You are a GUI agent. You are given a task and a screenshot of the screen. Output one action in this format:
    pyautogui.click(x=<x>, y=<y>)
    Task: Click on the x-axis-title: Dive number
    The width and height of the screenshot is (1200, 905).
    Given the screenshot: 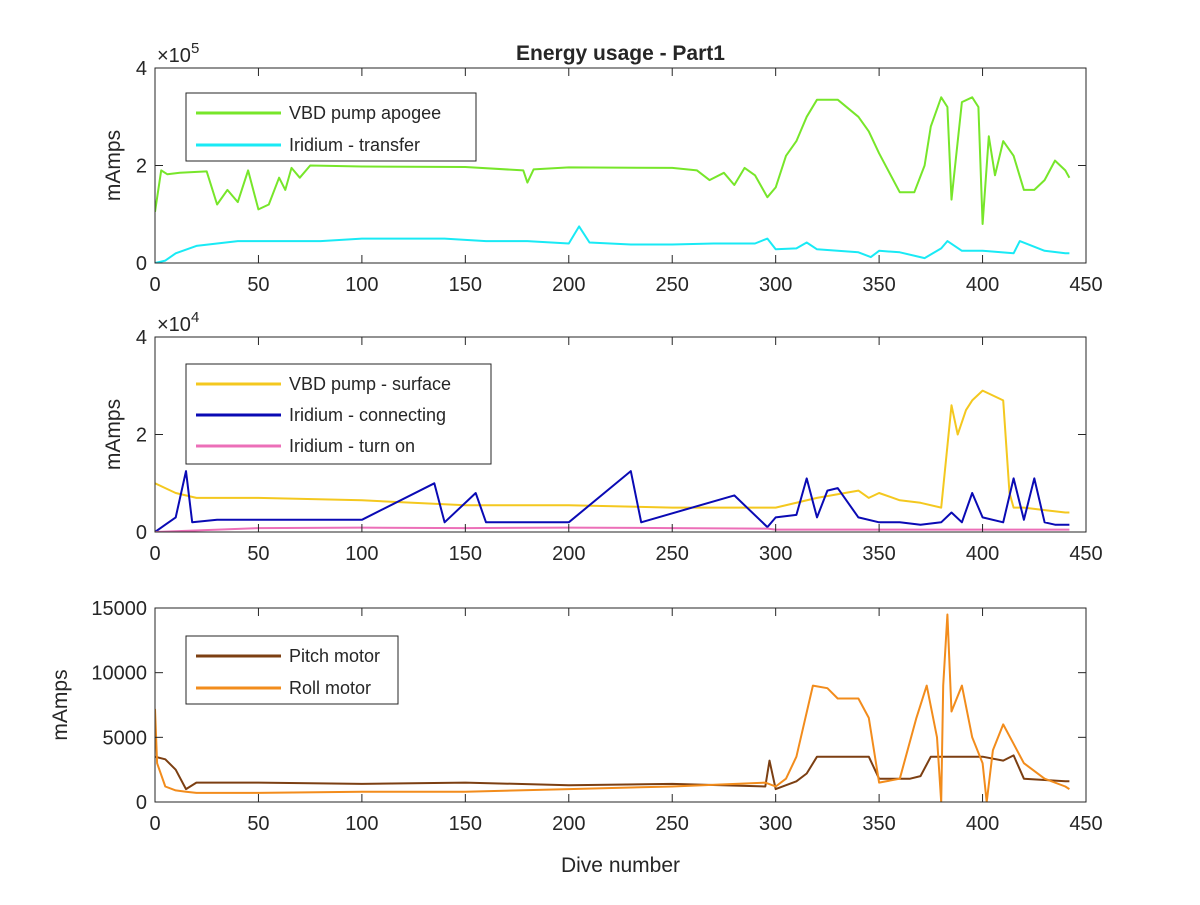 What is the action you would take?
    pyautogui.click(x=620, y=865)
    